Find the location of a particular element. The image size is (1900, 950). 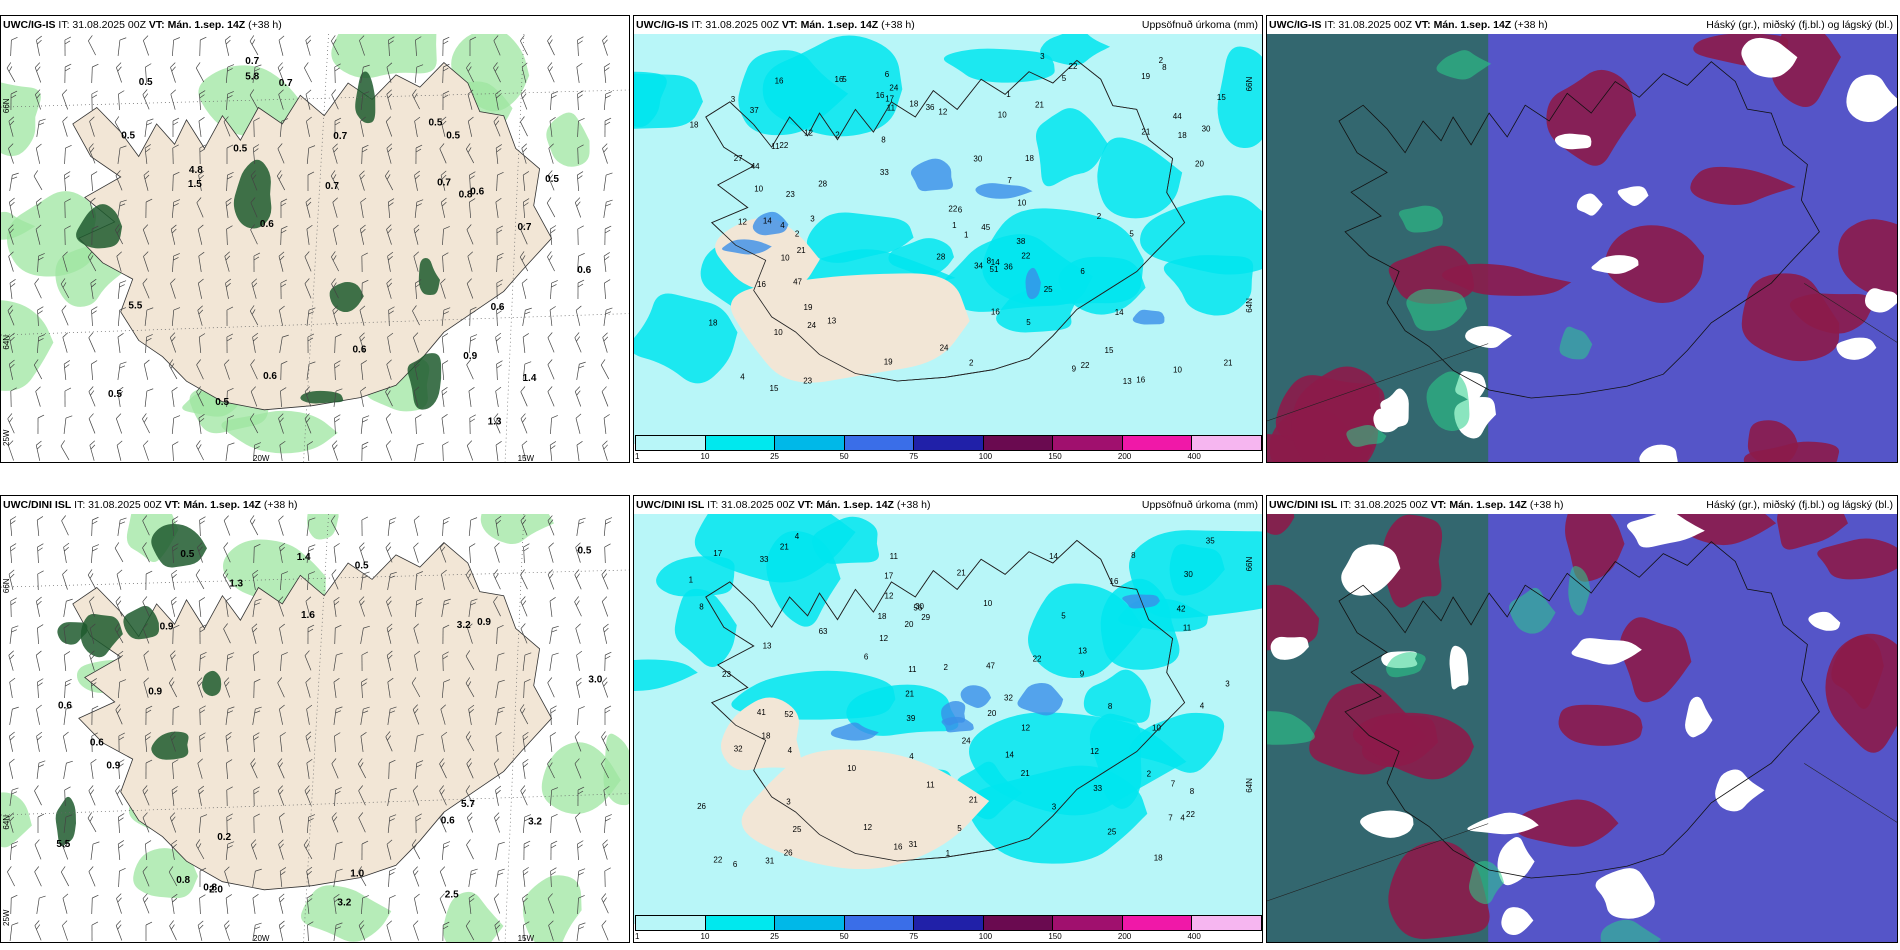

precip-value-label: 0.2 is located at coordinates (224, 837).